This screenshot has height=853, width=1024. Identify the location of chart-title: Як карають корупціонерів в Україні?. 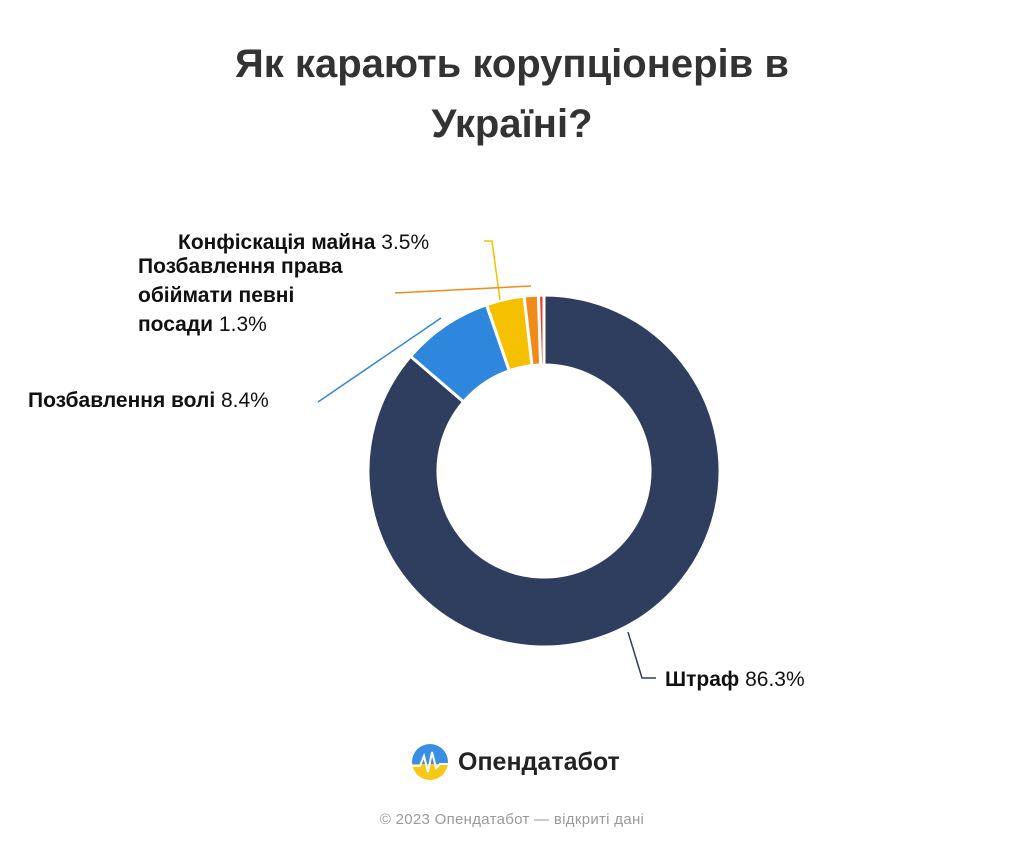
(512, 94).